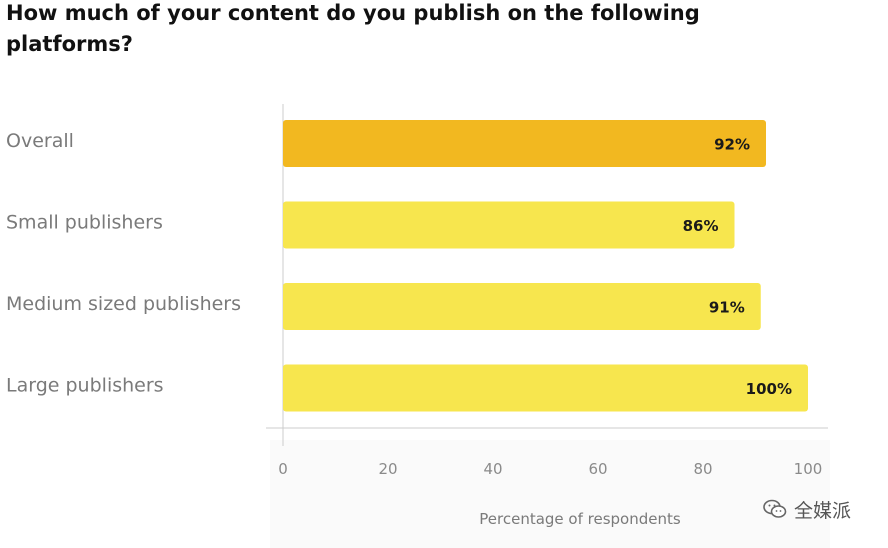  I want to click on data-label: 92%, so click(732, 145).